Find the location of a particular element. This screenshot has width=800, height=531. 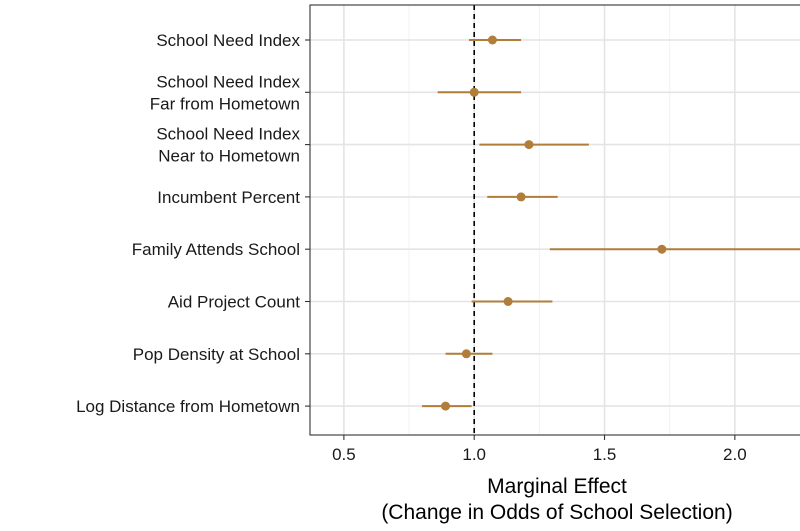

x-tick-label: 1.0 is located at coordinates (474, 454).